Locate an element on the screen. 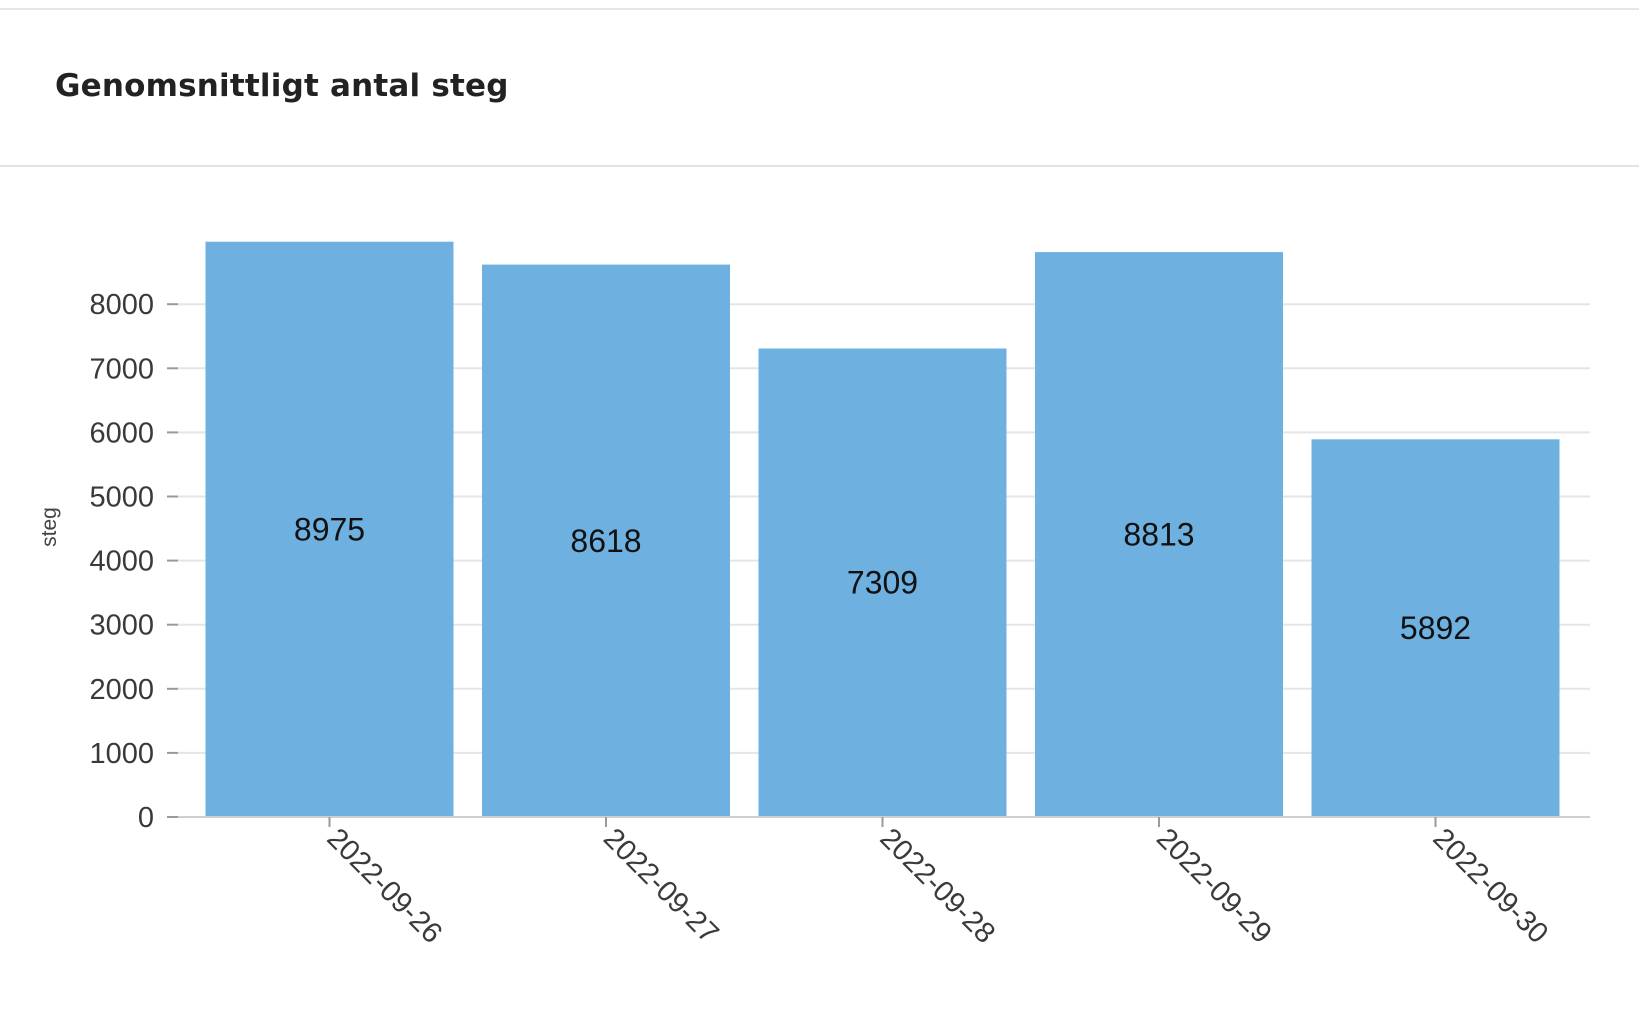  header-divider is located at coordinates (819, 166).